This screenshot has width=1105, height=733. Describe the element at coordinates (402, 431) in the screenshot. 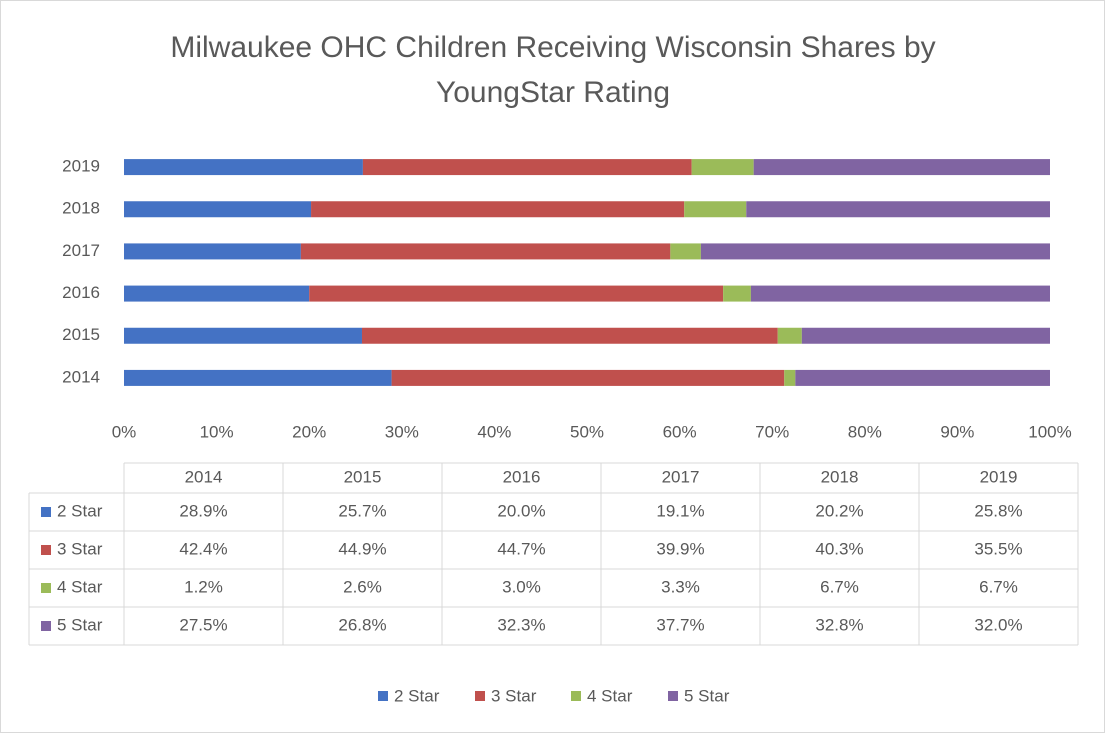

I see `x-tick-label: 30%` at that location.